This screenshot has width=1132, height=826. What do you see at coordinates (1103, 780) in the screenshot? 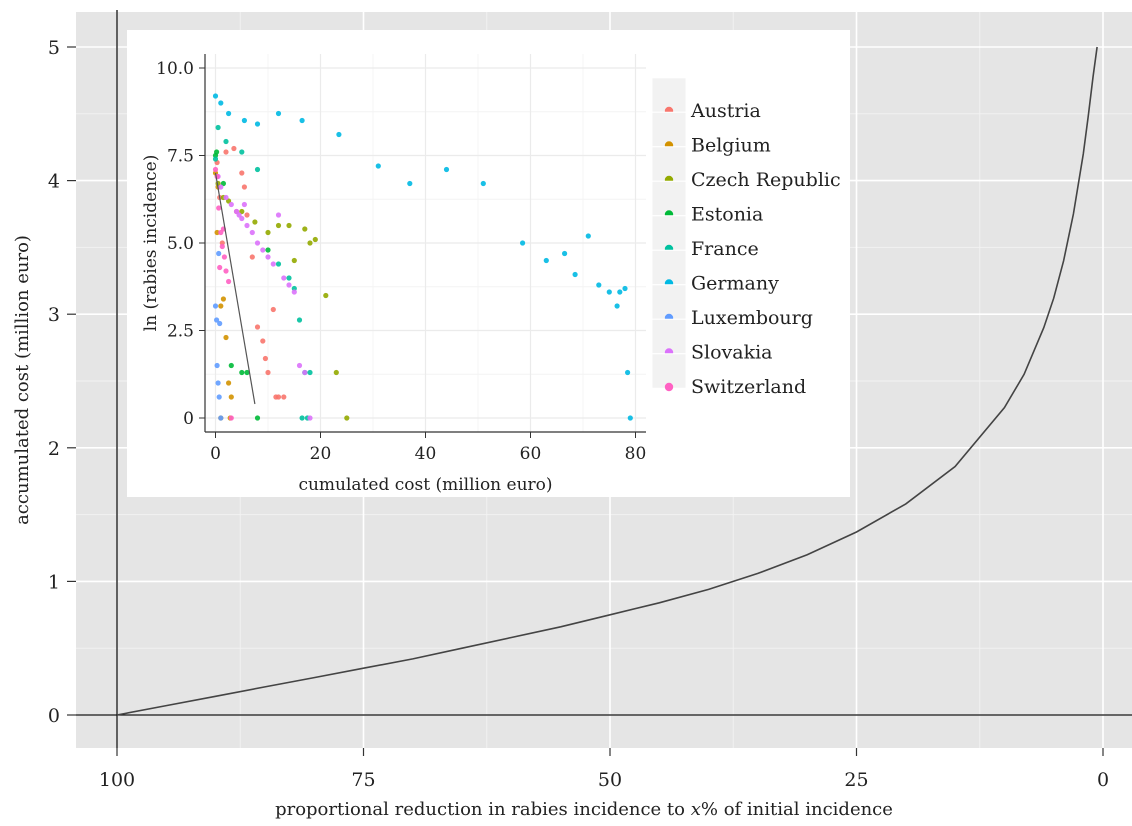
I see `x-tick-label: 0` at bounding box center [1103, 780].